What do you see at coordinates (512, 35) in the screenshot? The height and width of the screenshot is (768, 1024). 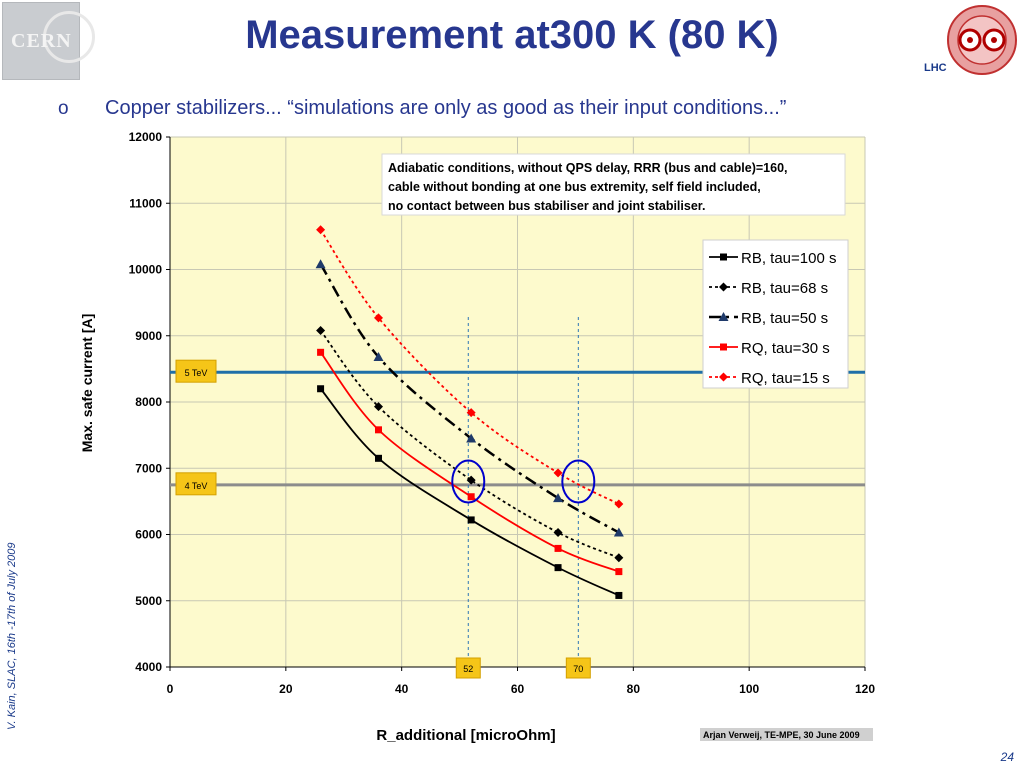 I see `slide-title: Measurement at300 K (80 K)` at bounding box center [512, 35].